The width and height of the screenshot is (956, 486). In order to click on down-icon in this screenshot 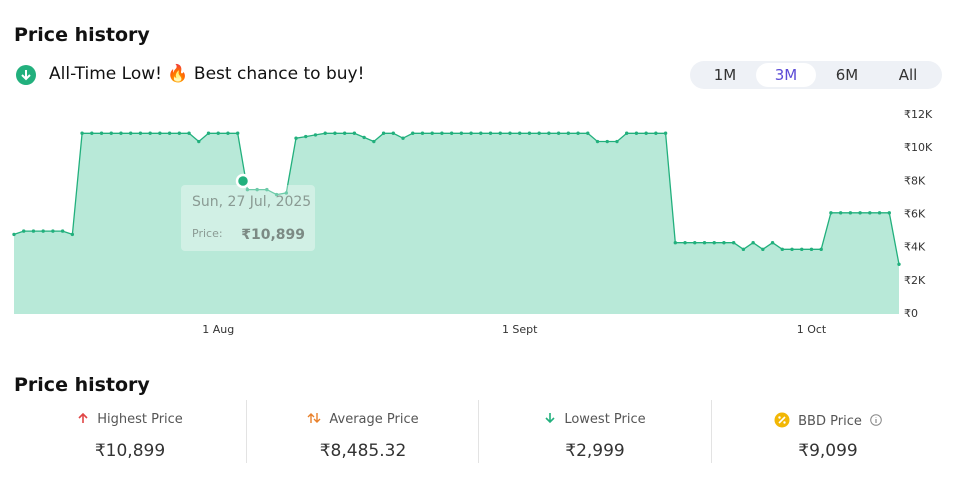, I will do `click(26, 75)`.